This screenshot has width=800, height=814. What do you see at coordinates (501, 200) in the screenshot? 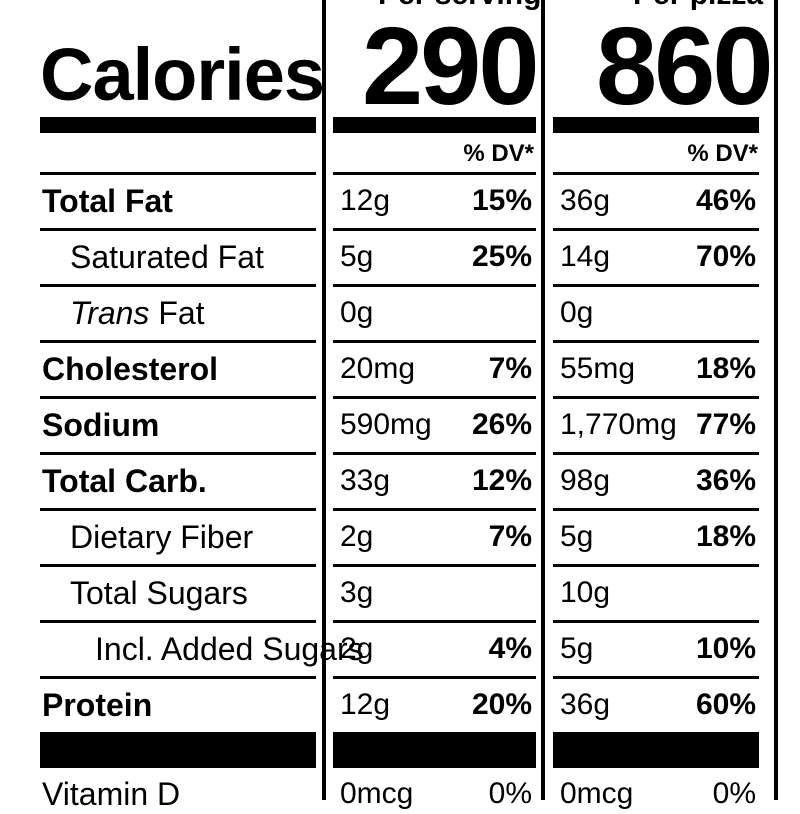
I see `serving-dv: 15%` at bounding box center [501, 200].